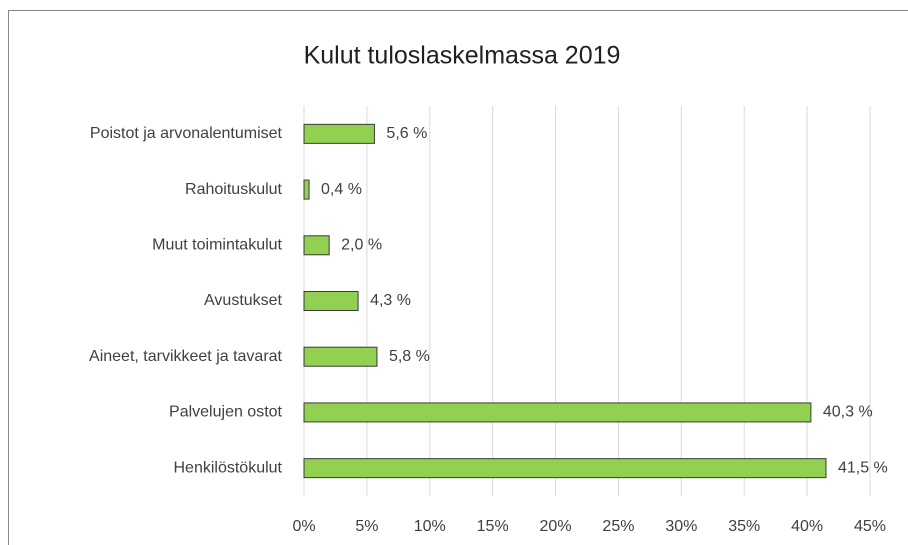 Image resolution: width=908 pixels, height=545 pixels. What do you see at coordinates (186, 356) in the screenshot?
I see `y-tick-label: Aineet, tarvikkeet ja tavarat` at bounding box center [186, 356].